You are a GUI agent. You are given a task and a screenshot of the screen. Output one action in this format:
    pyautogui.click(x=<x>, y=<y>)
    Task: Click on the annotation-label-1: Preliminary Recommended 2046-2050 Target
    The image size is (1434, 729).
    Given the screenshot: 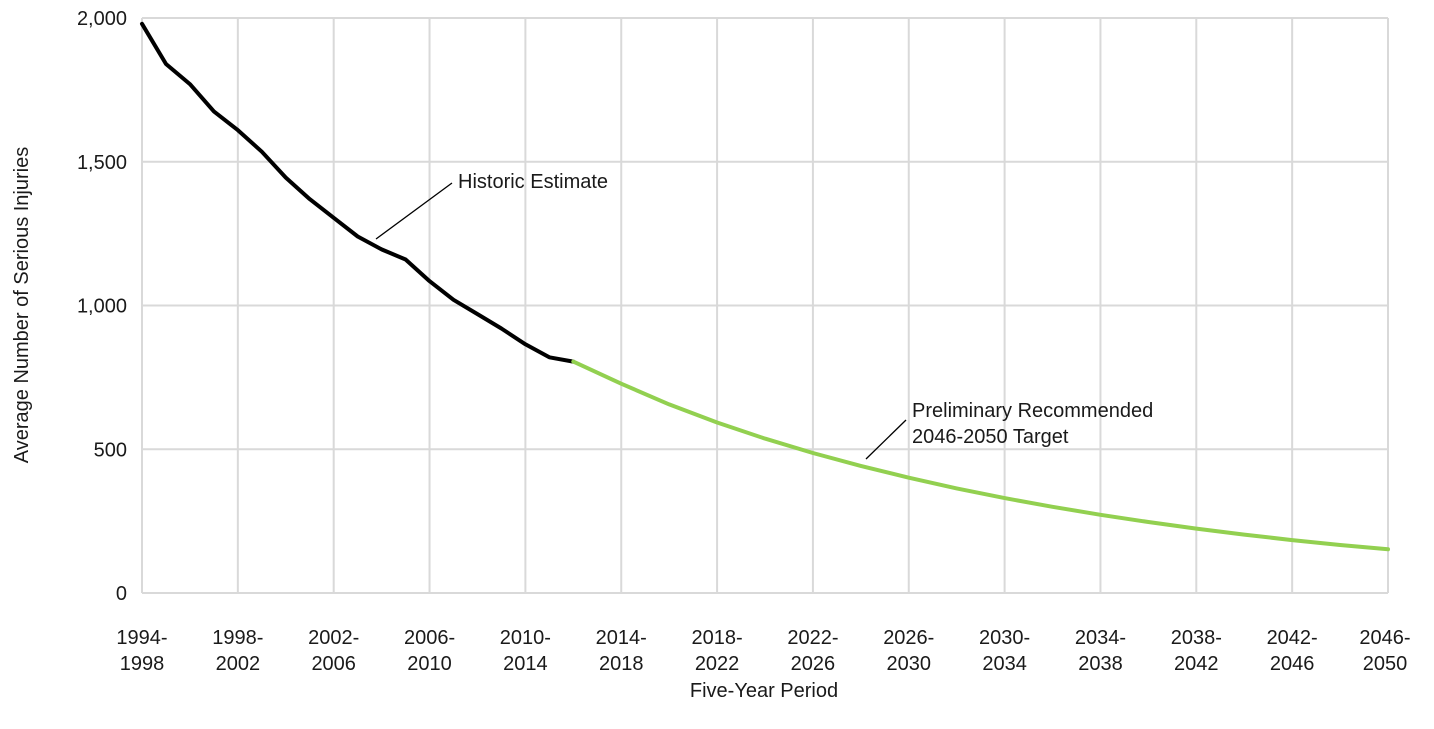 What is the action you would take?
    pyautogui.click(x=1032, y=424)
    